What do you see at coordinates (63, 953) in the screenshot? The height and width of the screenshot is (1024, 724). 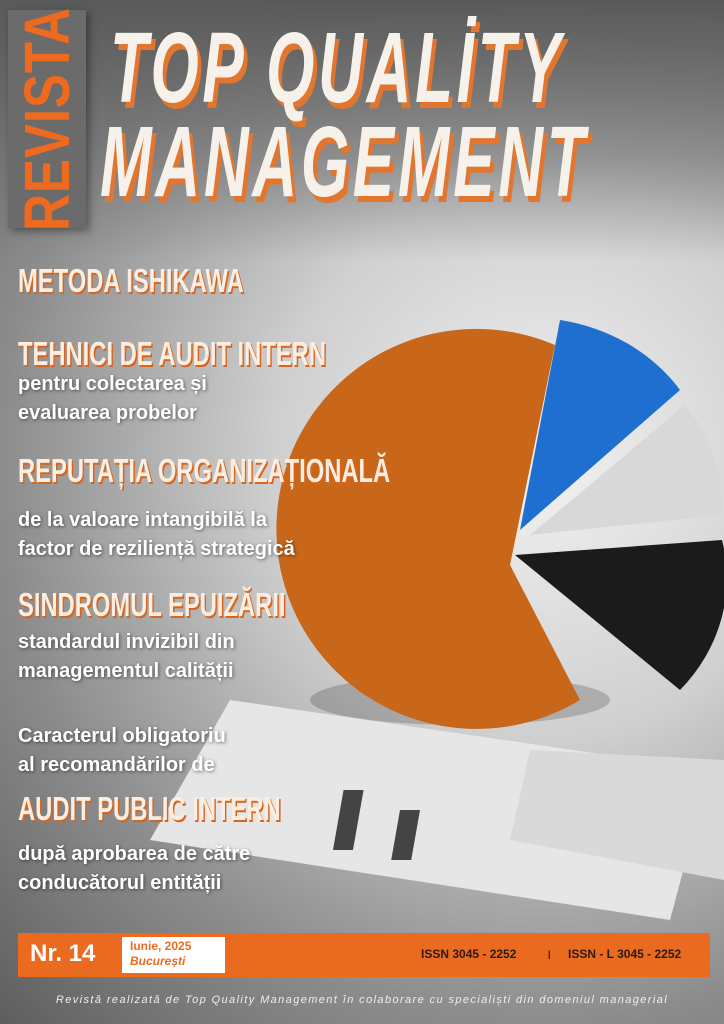 I see `issue-number: Nr. 14` at bounding box center [63, 953].